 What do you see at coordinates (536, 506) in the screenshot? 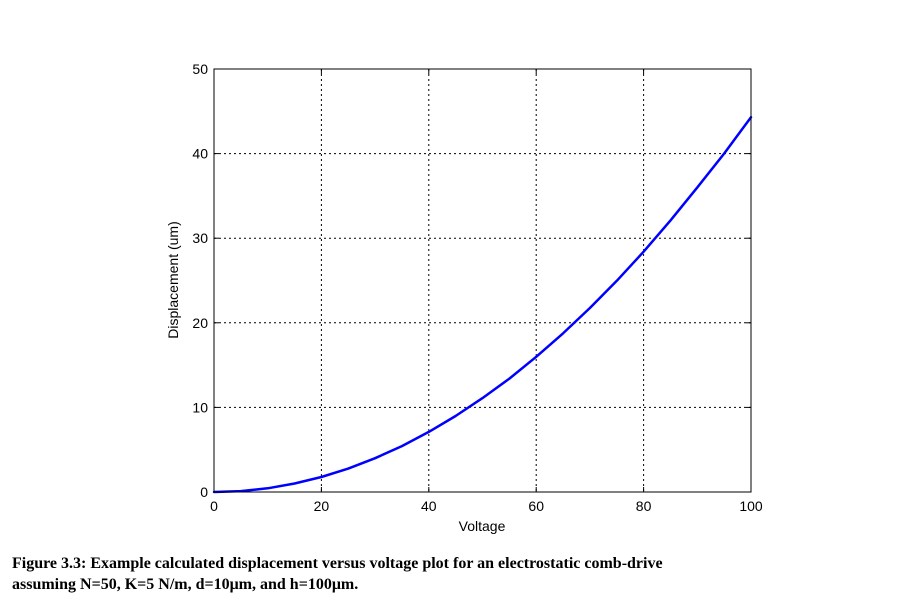
I see `x-tick-label: 60` at bounding box center [536, 506].